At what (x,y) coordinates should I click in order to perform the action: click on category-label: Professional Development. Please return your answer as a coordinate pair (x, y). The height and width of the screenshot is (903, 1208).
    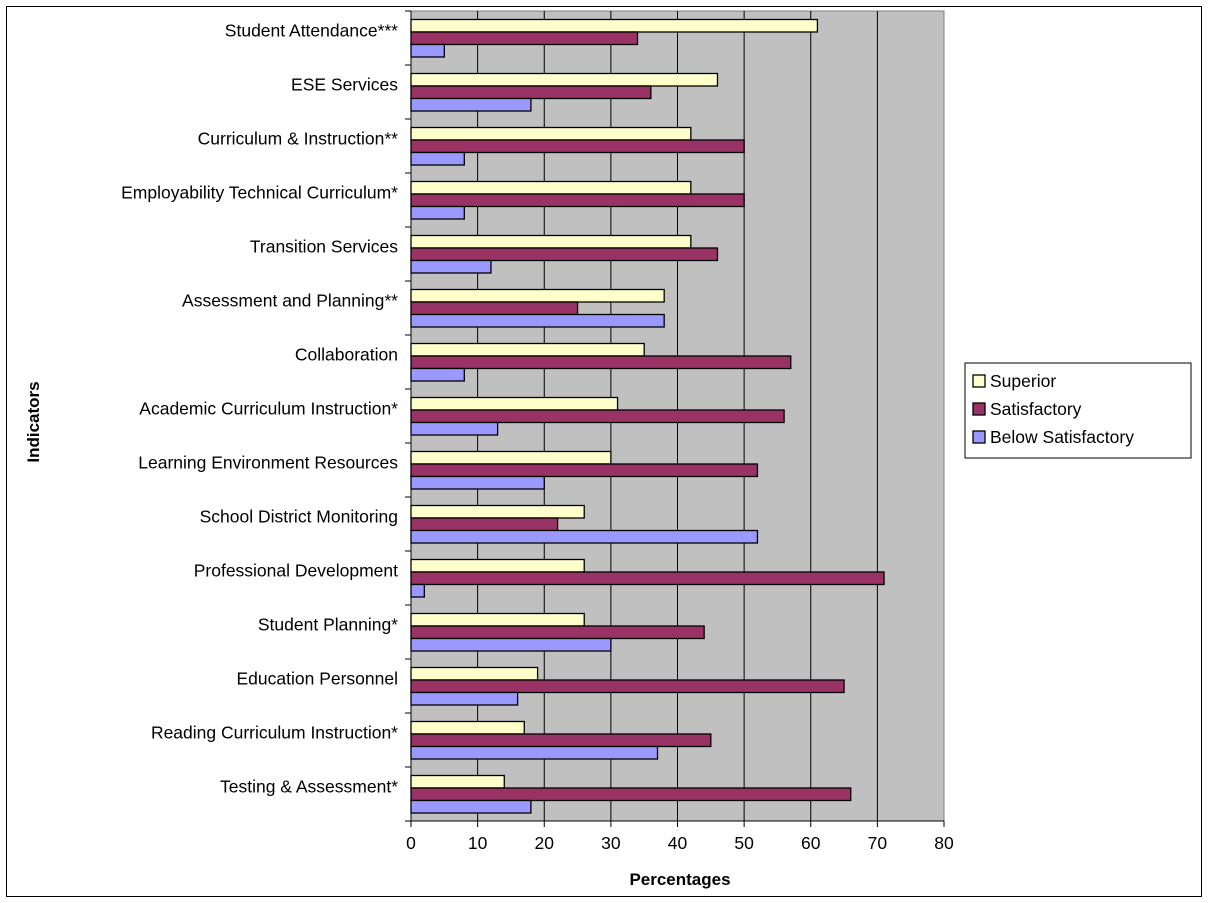
    Looking at the image, I should click on (296, 571).